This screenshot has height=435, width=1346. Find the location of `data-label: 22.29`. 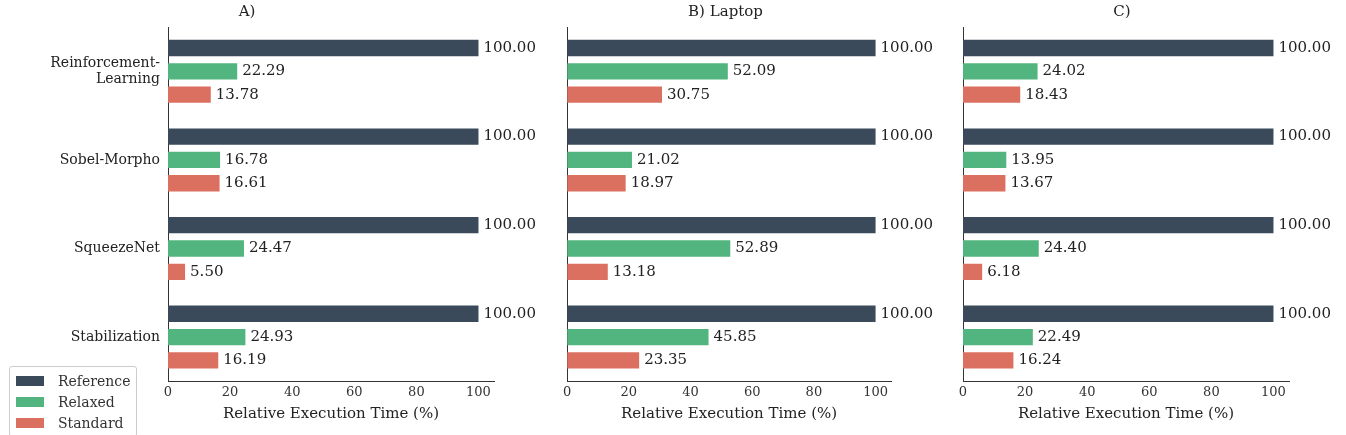

data-label: 22.29 is located at coordinates (264, 70).